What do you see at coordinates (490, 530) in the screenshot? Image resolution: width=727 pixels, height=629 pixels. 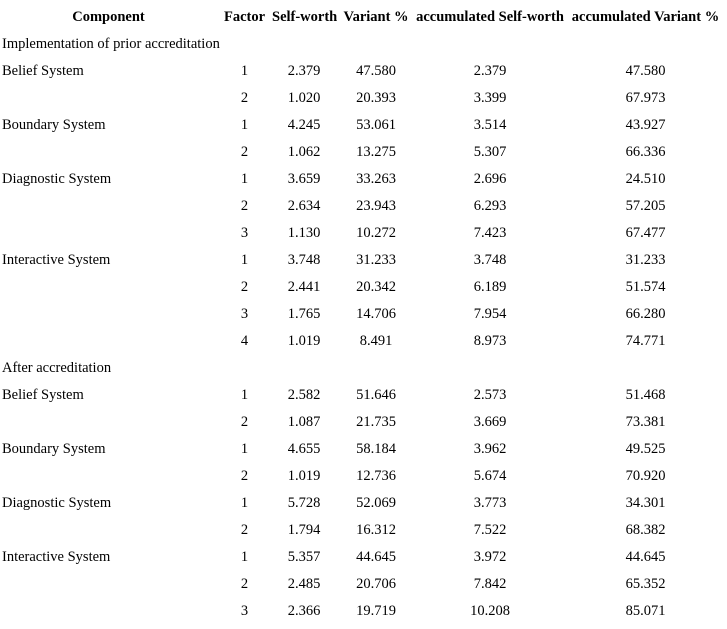 I see `accumulated-self-worth-cell: 7.522` at bounding box center [490, 530].